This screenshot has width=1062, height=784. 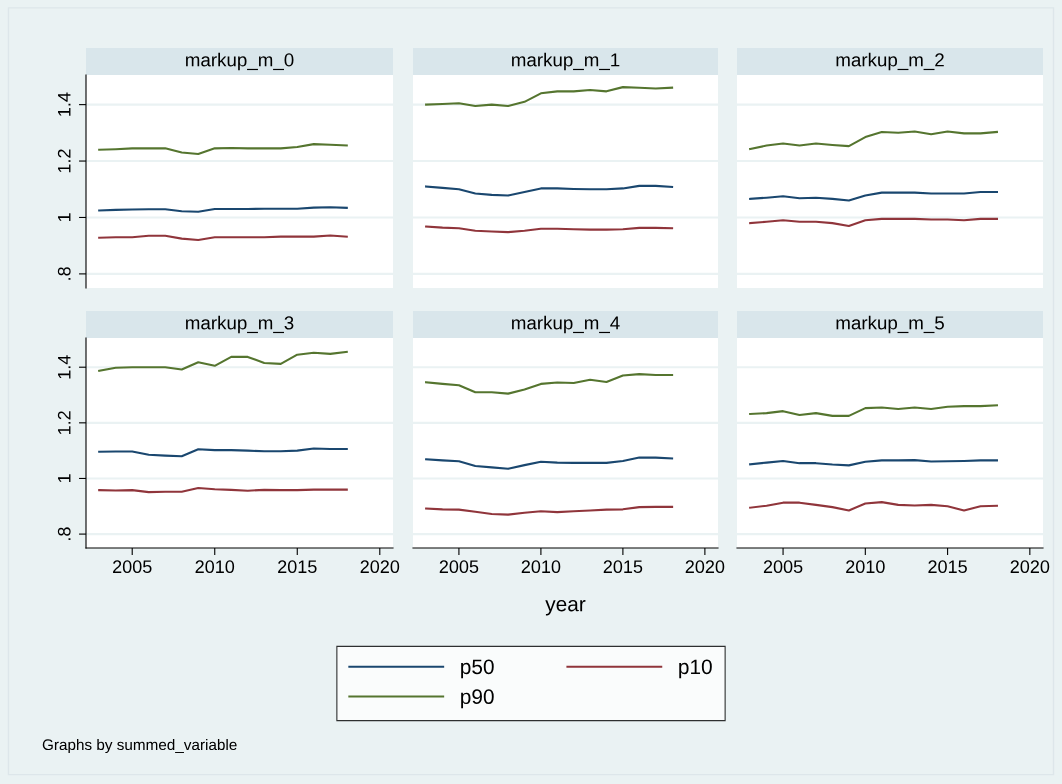 I want to click on legend-label: p10, so click(x=695, y=669).